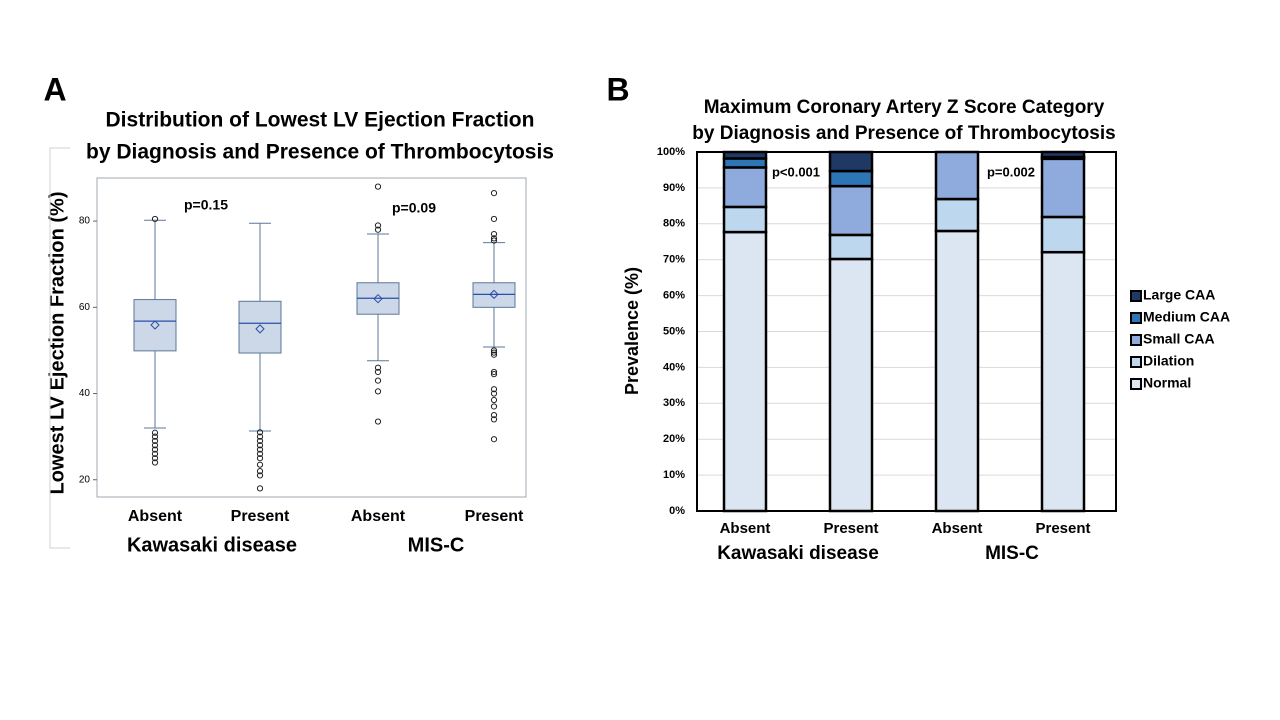 Image resolution: width=1280 pixels, height=720 pixels. Describe the element at coordinates (85, 221) in the screenshot. I see `y-tick-label: 80` at that location.